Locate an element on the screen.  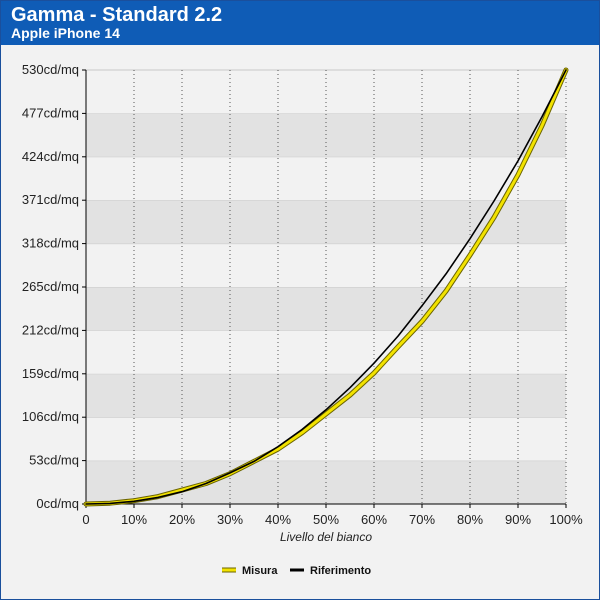
x-tick-label: 0 is located at coordinates (85, 519).